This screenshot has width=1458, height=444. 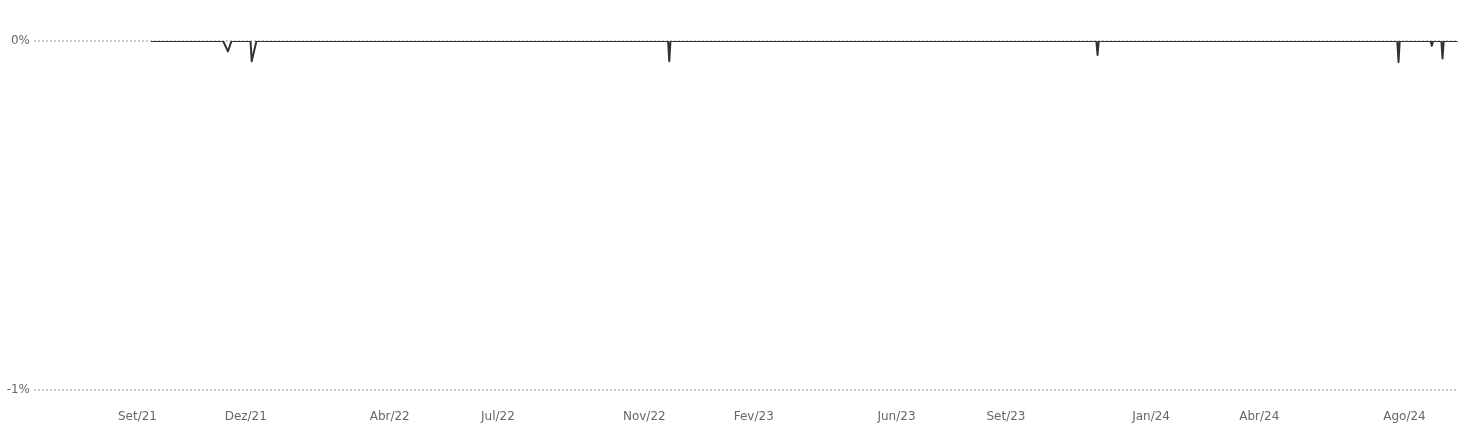 What do you see at coordinates (497, 415) in the screenshot?
I see `x-tick-label: Jul/22` at bounding box center [497, 415].